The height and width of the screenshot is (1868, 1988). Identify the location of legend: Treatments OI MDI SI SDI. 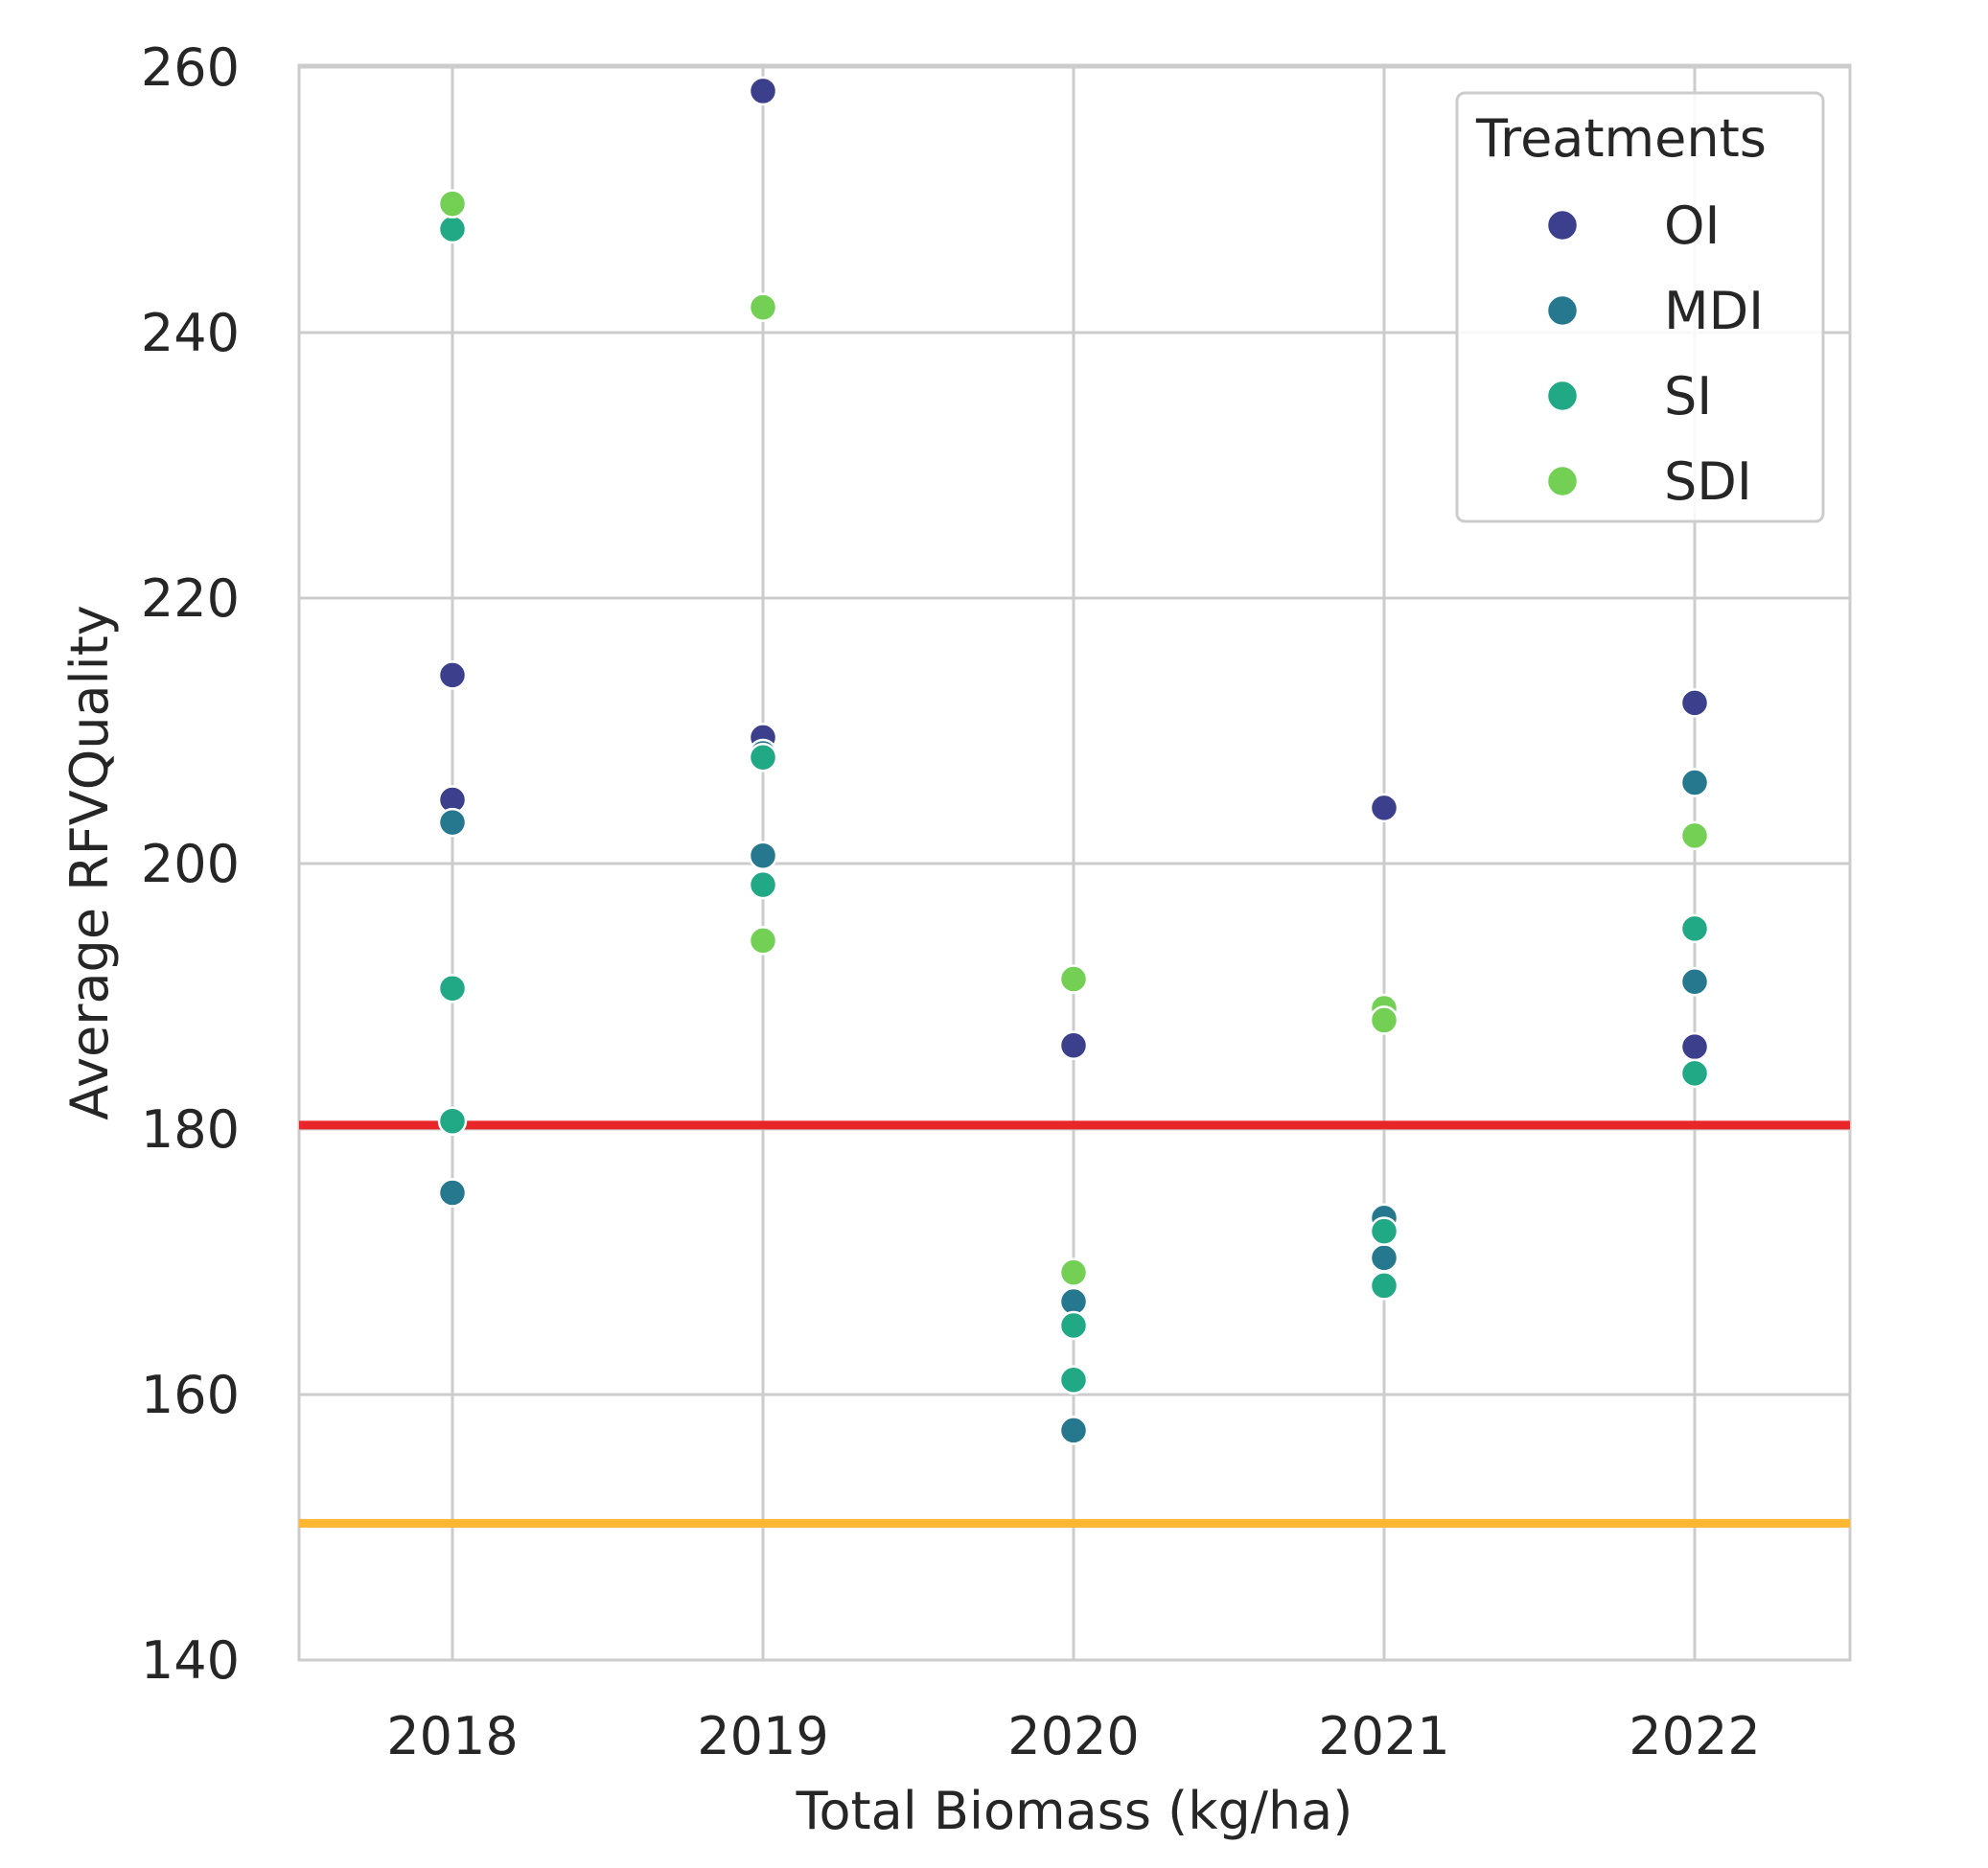
(1640, 307).